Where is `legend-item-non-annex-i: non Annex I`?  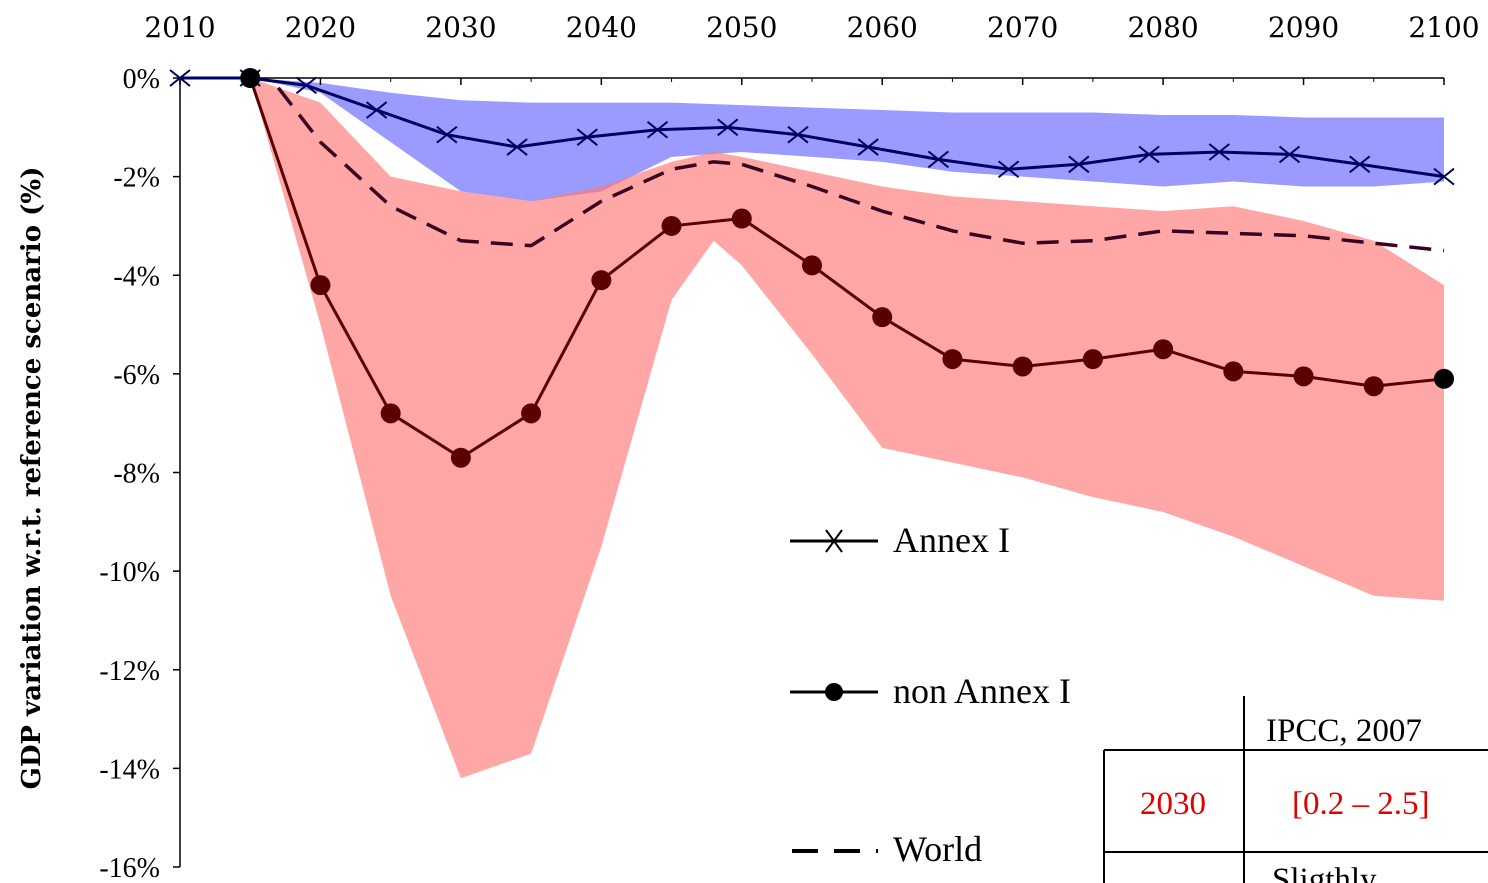 legend-item-non-annex-i: non Annex I is located at coordinates (930, 691).